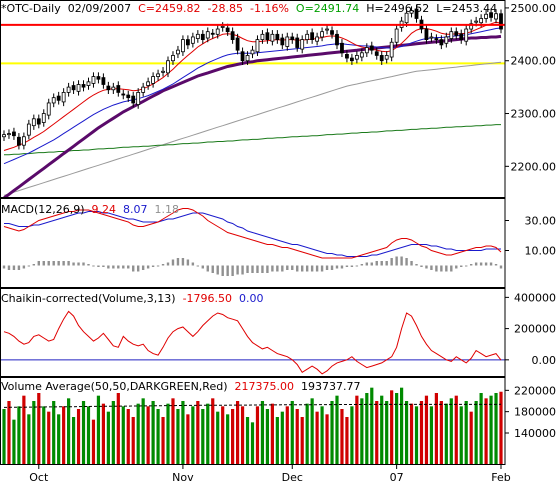 The height and width of the screenshot is (485, 558). What do you see at coordinates (535, 433) in the screenshot?
I see `volume-axis-tick-label: 140000` at bounding box center [535, 433].